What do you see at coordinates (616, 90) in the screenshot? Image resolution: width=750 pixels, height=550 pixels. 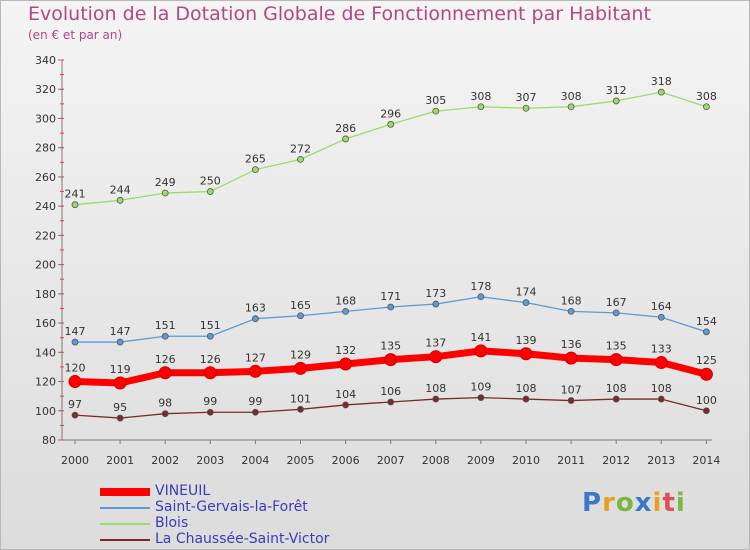 I see `data-label: 312` at bounding box center [616, 90].